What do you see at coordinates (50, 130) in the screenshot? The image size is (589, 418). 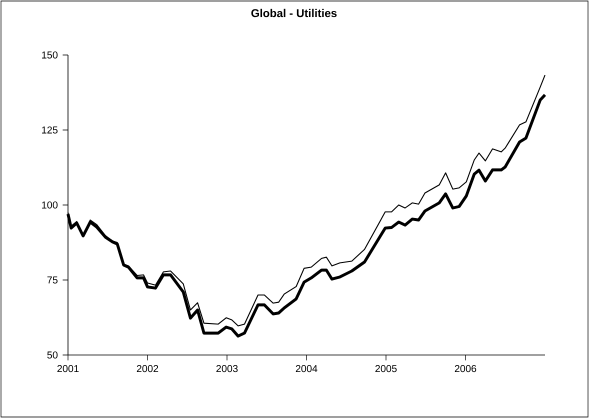 I see `y-tick-label: 125` at bounding box center [50, 130].